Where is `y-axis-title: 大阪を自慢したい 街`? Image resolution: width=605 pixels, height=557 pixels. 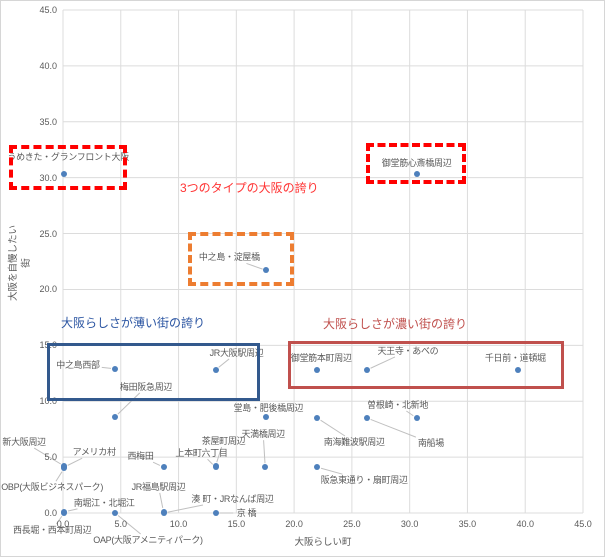 y-axis-title: 大阪を自慢したい 街 is located at coordinates (20, 263).